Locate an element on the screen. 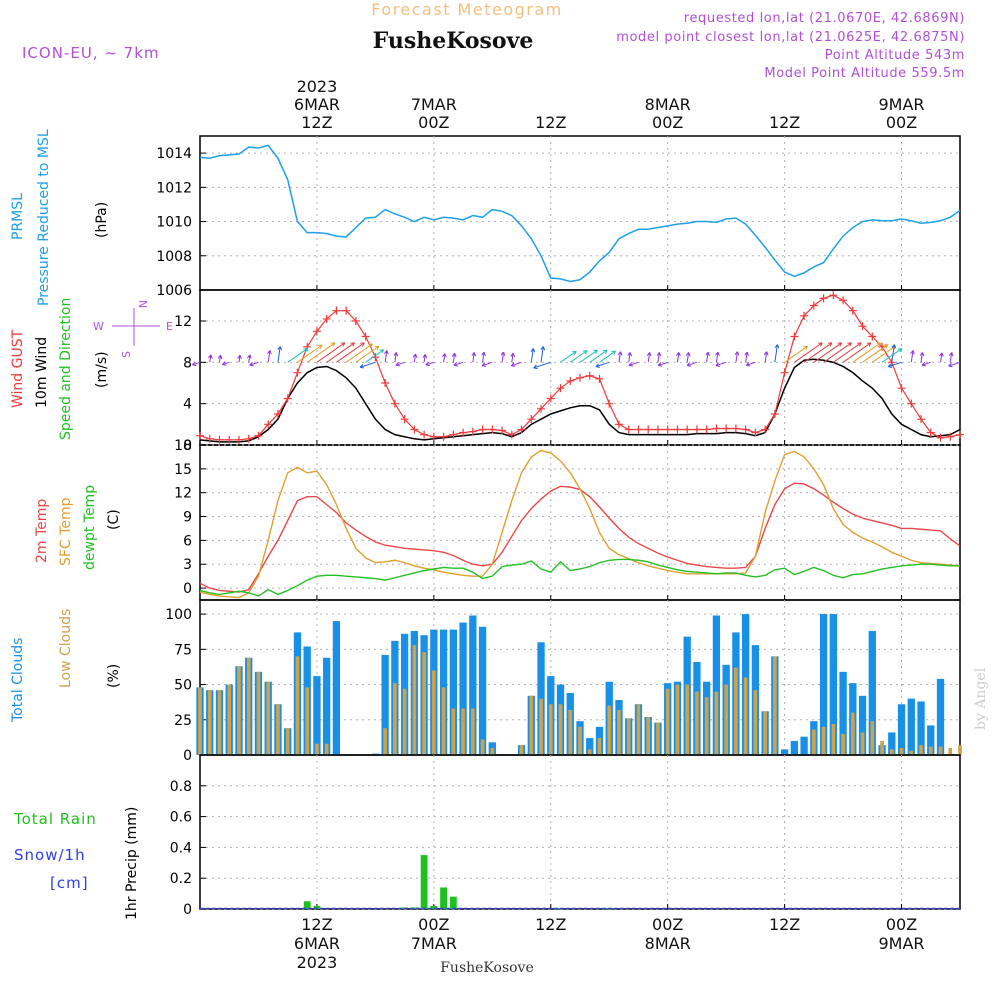  time-label-top: 6MAR is located at coordinates (317, 104).